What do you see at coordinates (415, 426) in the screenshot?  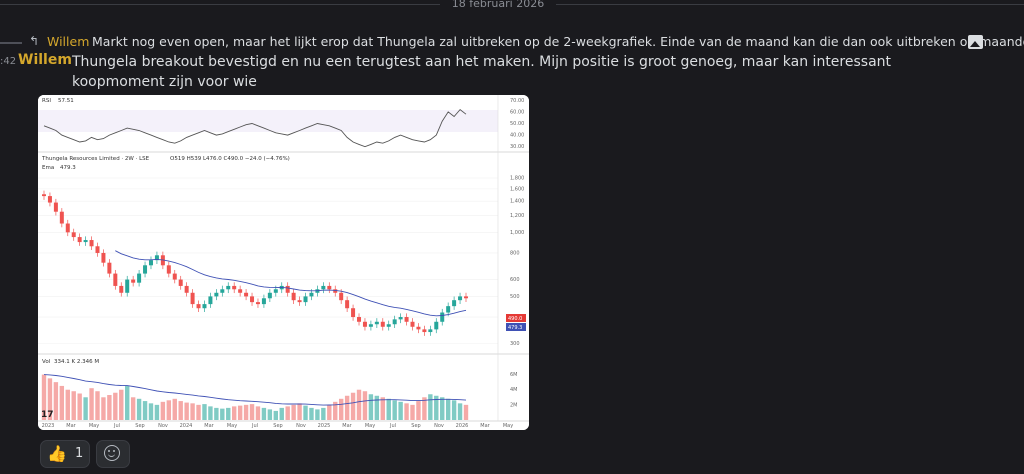 I see `x-tick-label: Sep` at bounding box center [415, 426].